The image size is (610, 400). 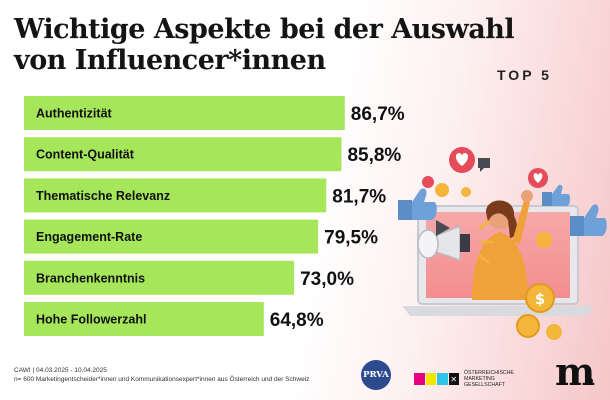 What do you see at coordinates (327, 279) in the screenshot?
I see `bar-value-label: 73,0%` at bounding box center [327, 279].